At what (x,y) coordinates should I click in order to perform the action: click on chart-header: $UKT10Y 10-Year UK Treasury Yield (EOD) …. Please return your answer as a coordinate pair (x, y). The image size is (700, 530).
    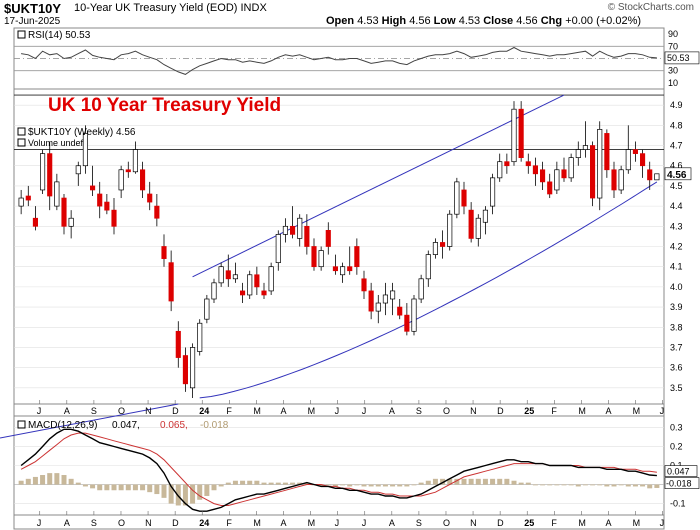
    Looking at the image, I should click on (350, 14).